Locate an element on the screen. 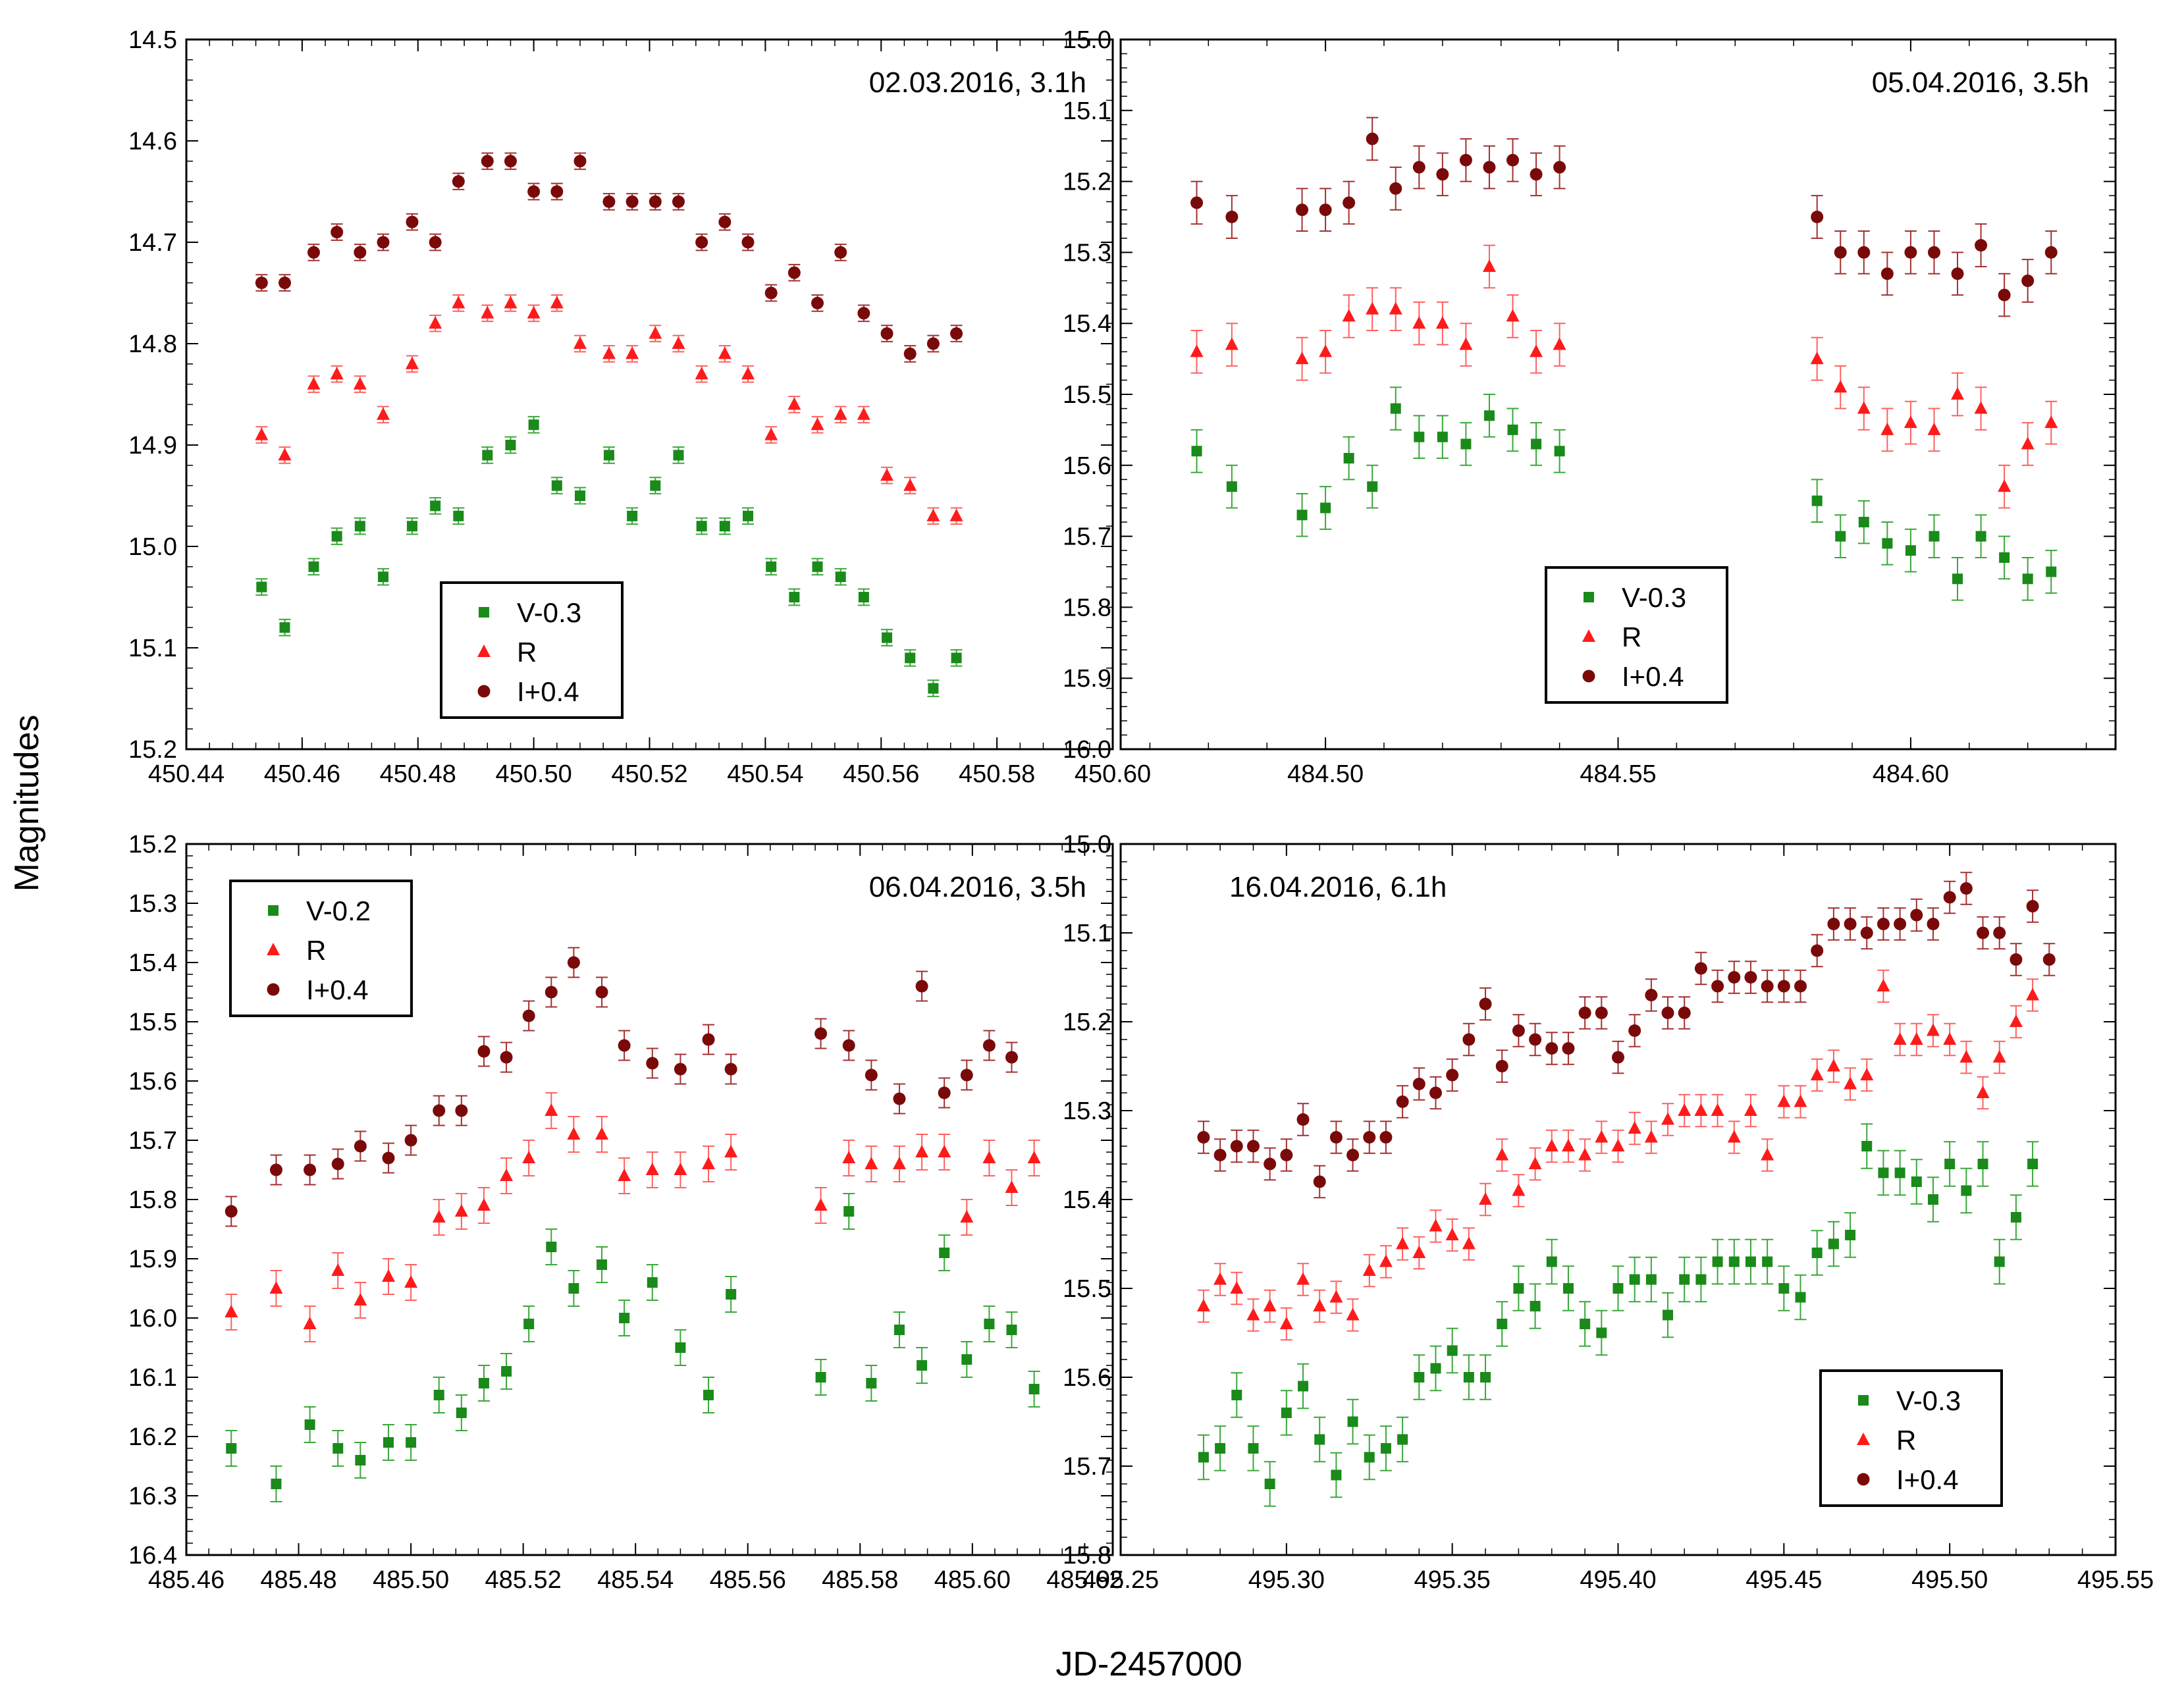 Image resolution: width=2184 pixels, height=1688 pixels. legend-label-r: R is located at coordinates (1631, 636).